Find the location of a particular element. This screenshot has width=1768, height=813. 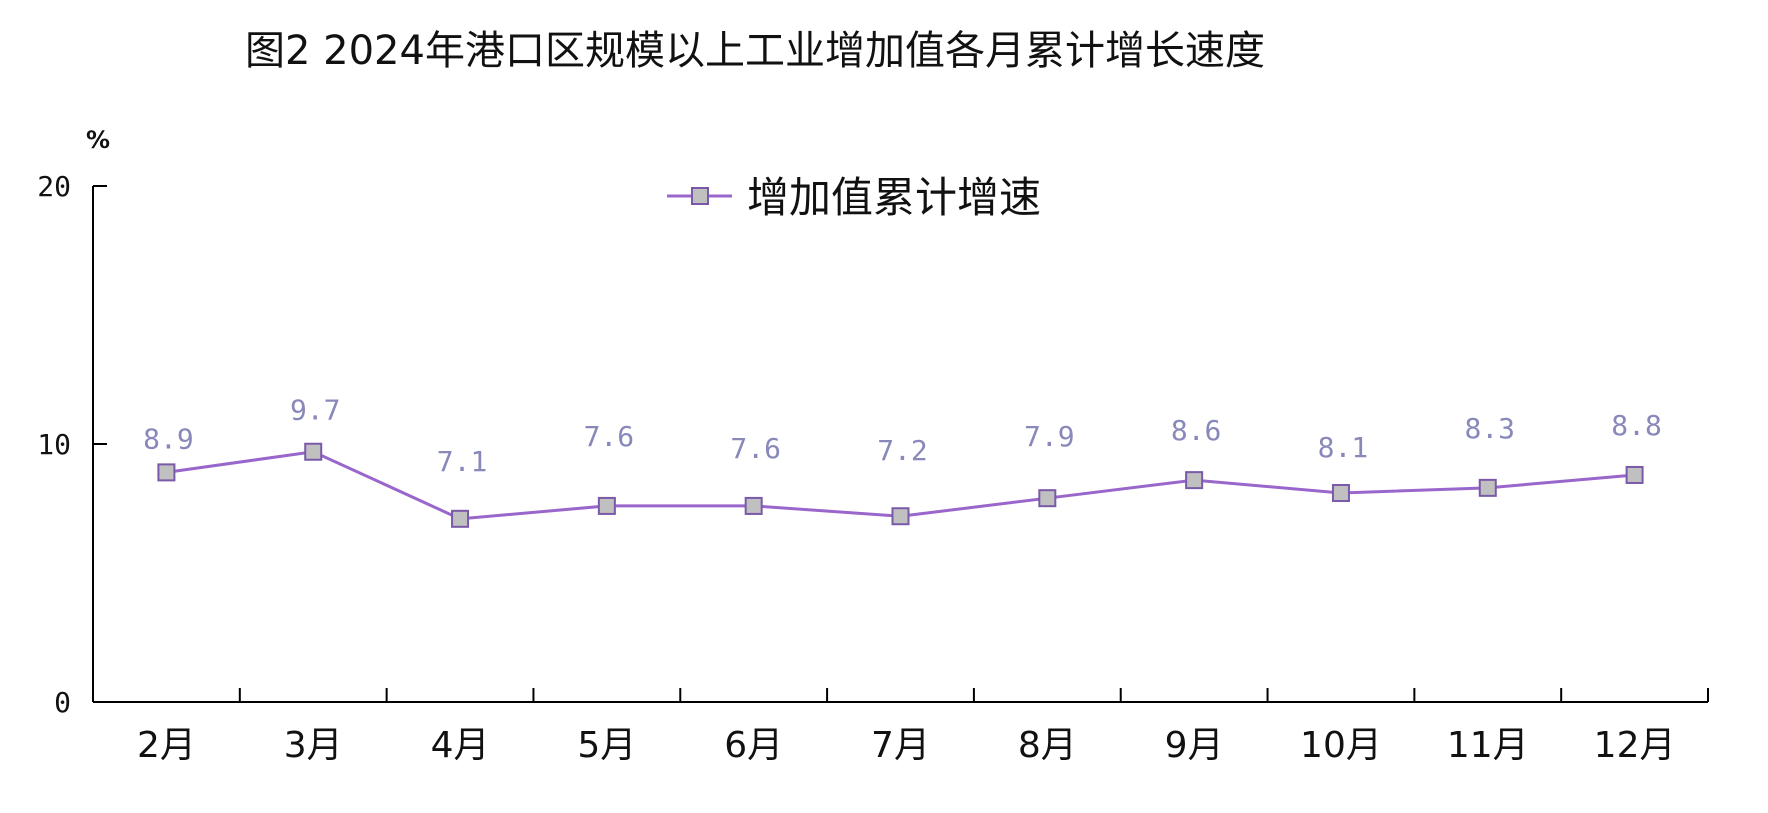

legend-marker-swatch is located at coordinates (700, 196).